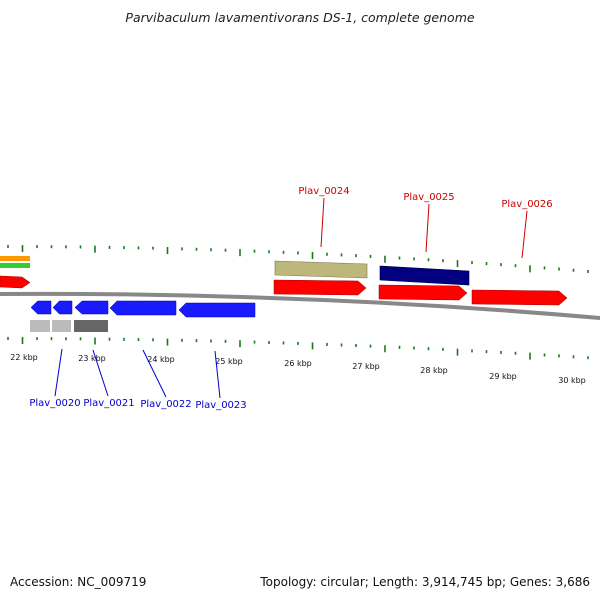 This screenshot has height=600, width=600. I want to click on gene-label-forward: Plav_0026, so click(526, 204).